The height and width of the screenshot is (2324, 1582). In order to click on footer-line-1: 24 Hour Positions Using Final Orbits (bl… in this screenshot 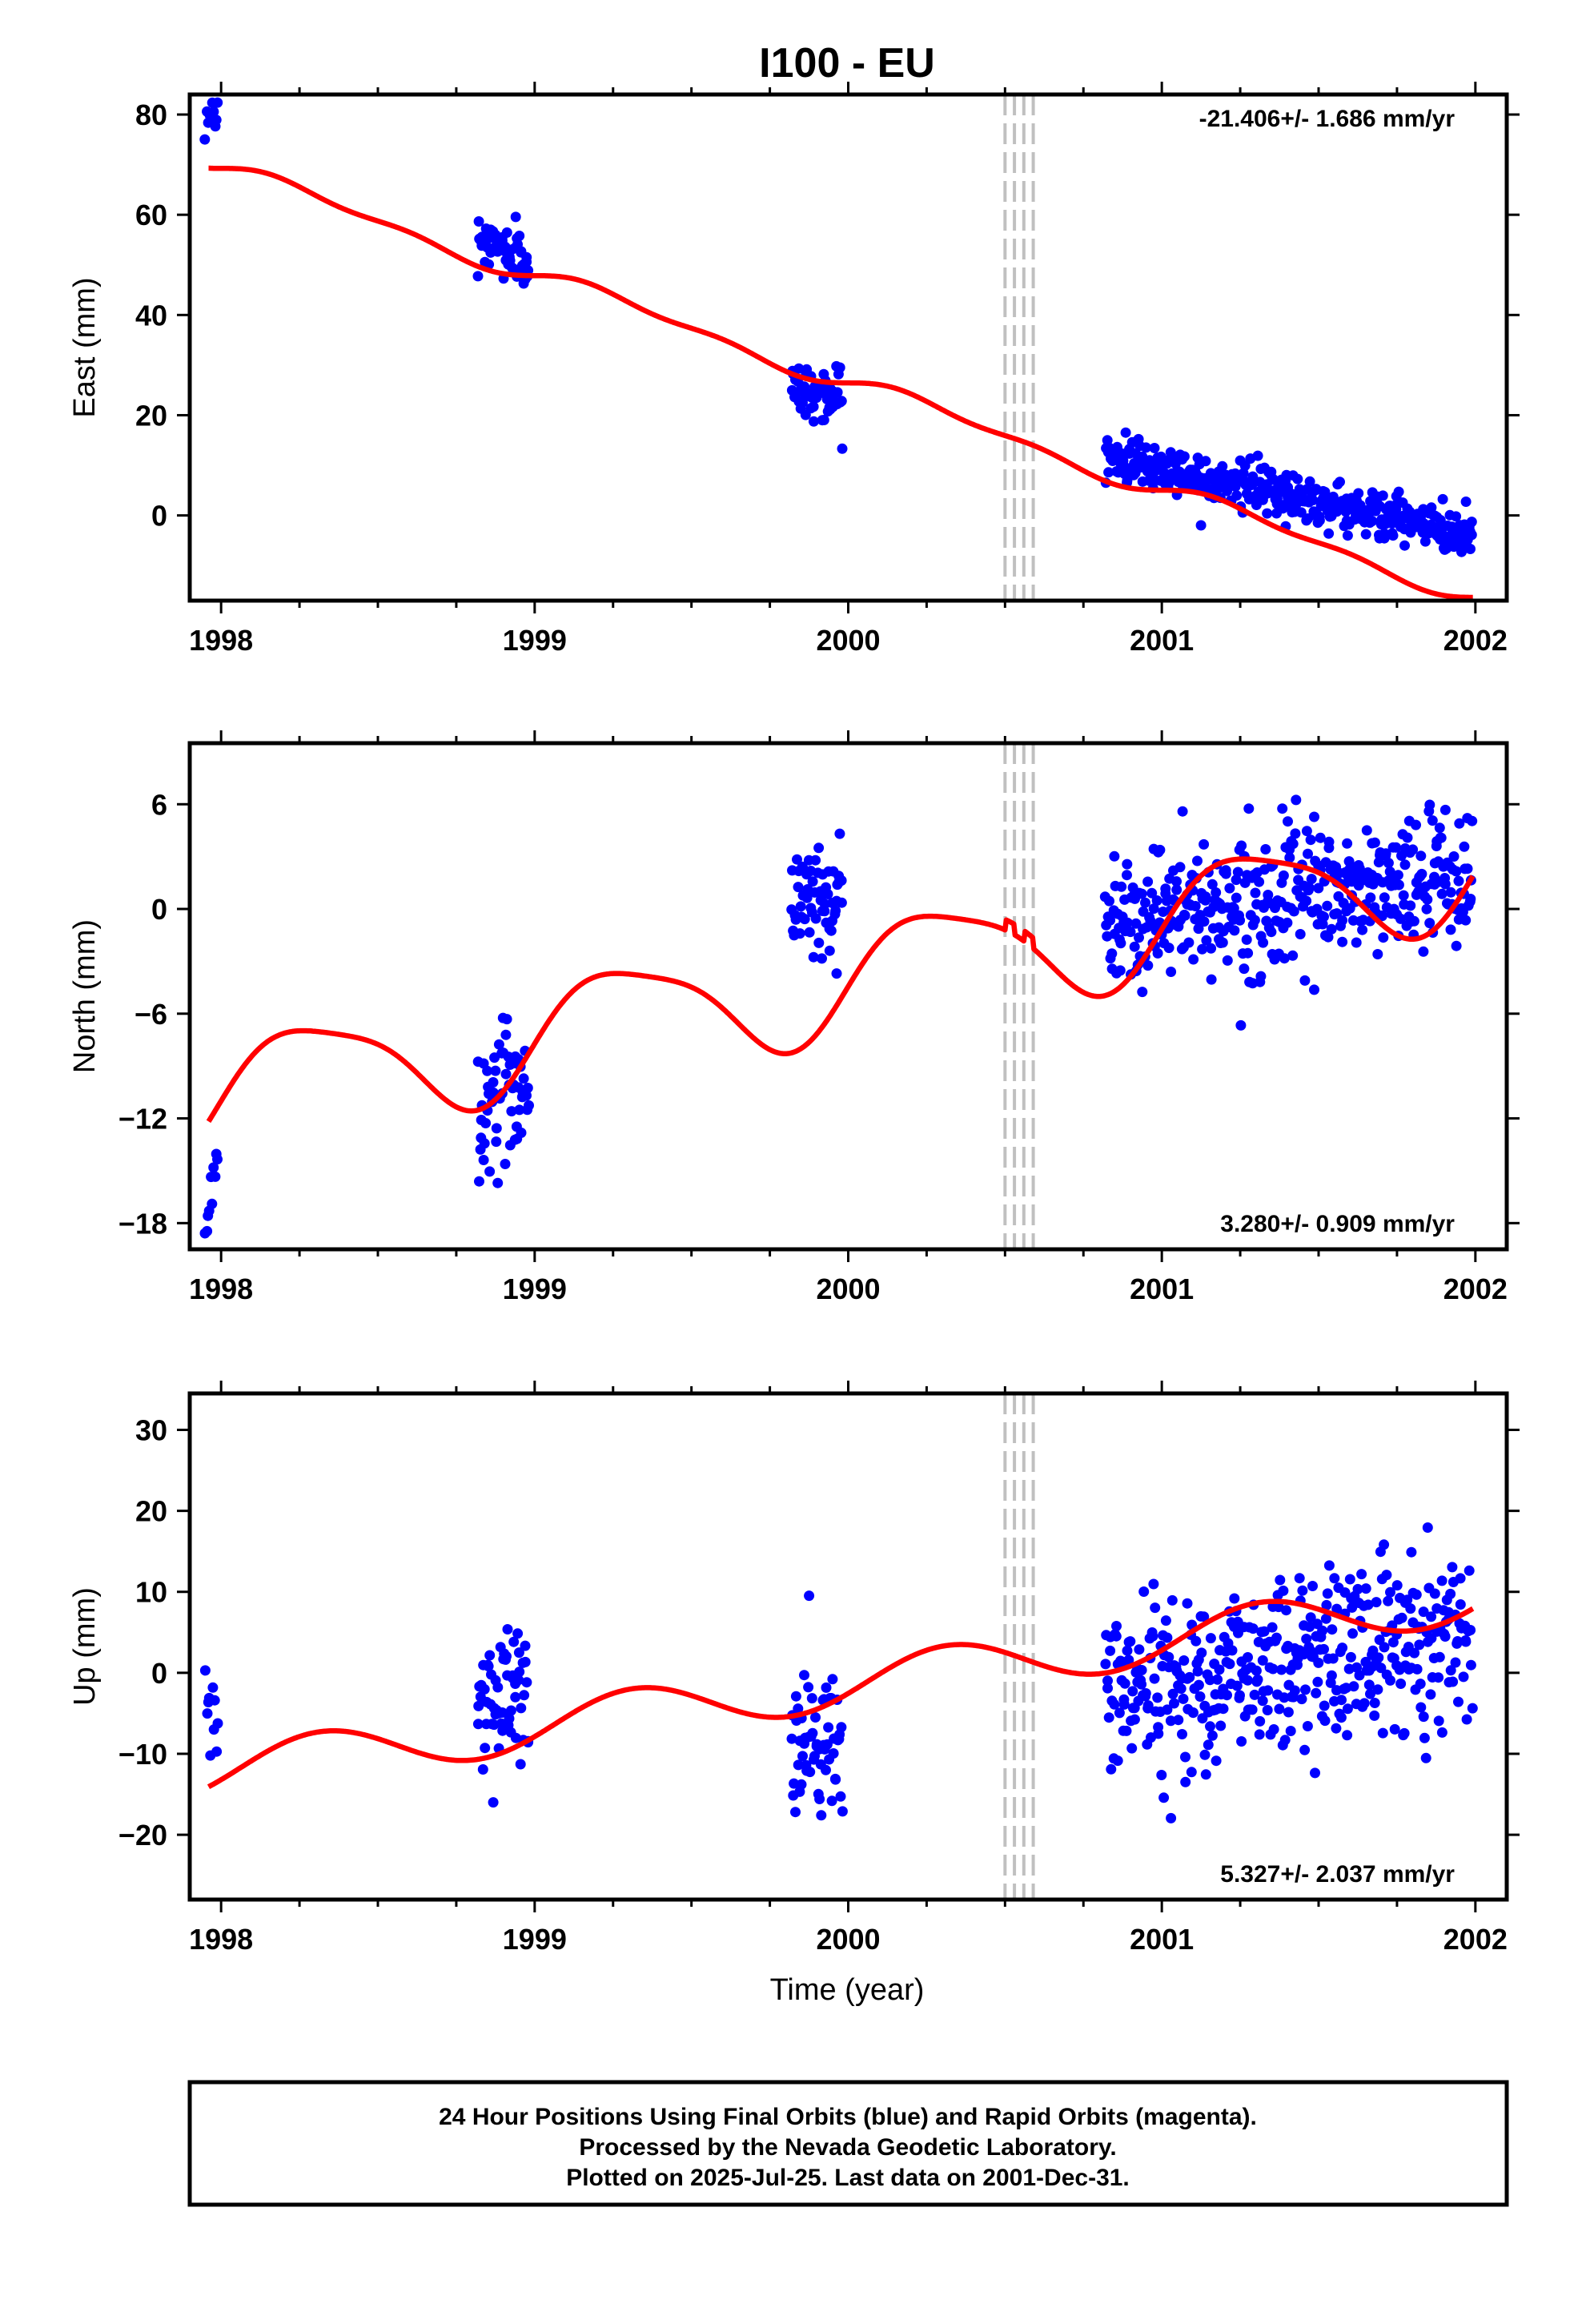, I will do `click(848, 2117)`.